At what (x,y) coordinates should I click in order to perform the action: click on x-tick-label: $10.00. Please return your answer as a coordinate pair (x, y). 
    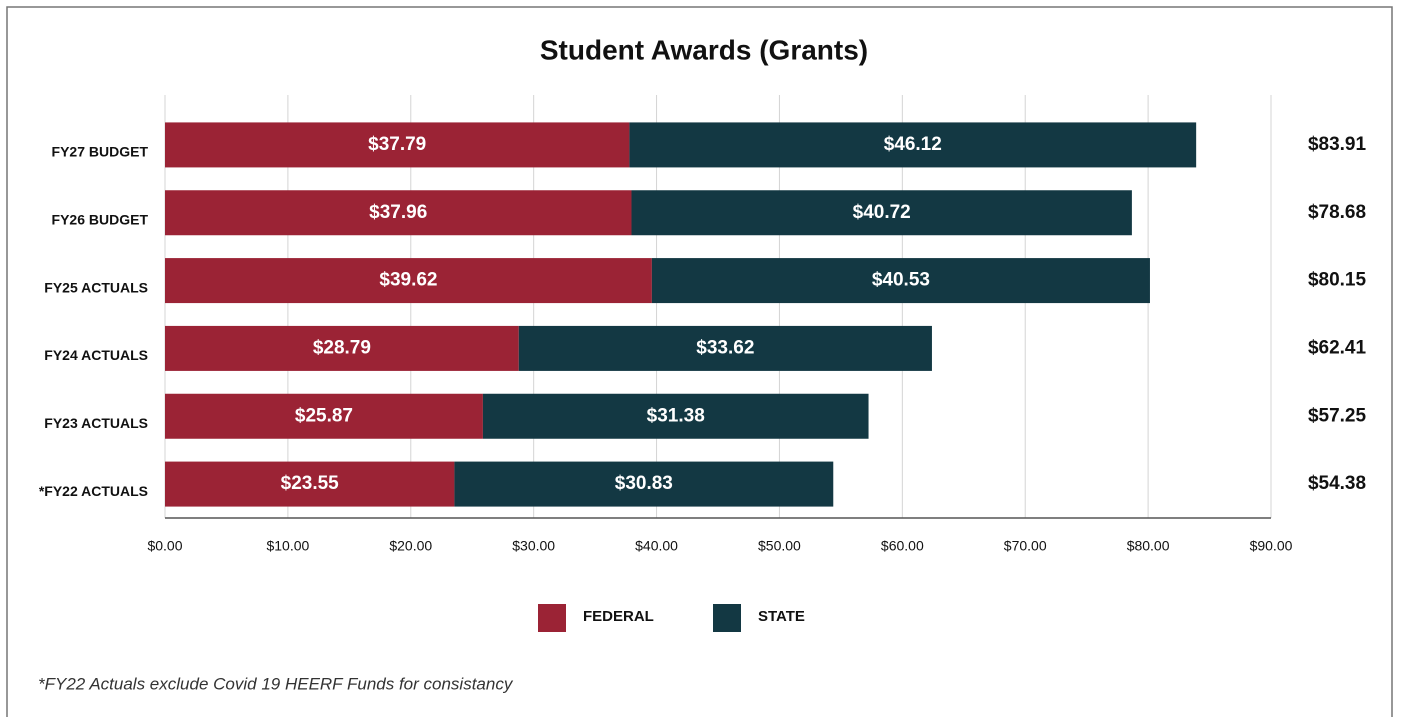
    Looking at the image, I should click on (287, 546).